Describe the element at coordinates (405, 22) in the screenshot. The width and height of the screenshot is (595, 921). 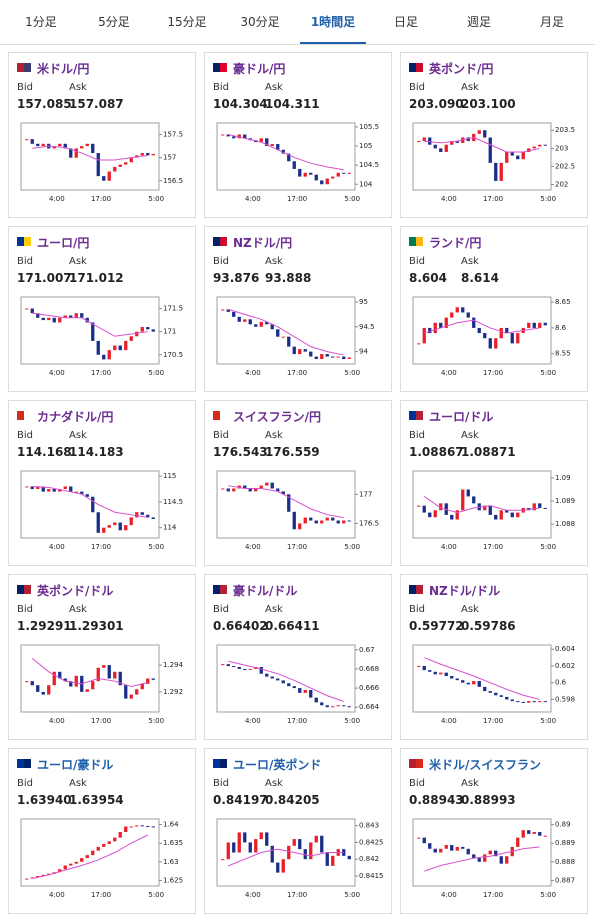
I see `tab: 日足` at that location.